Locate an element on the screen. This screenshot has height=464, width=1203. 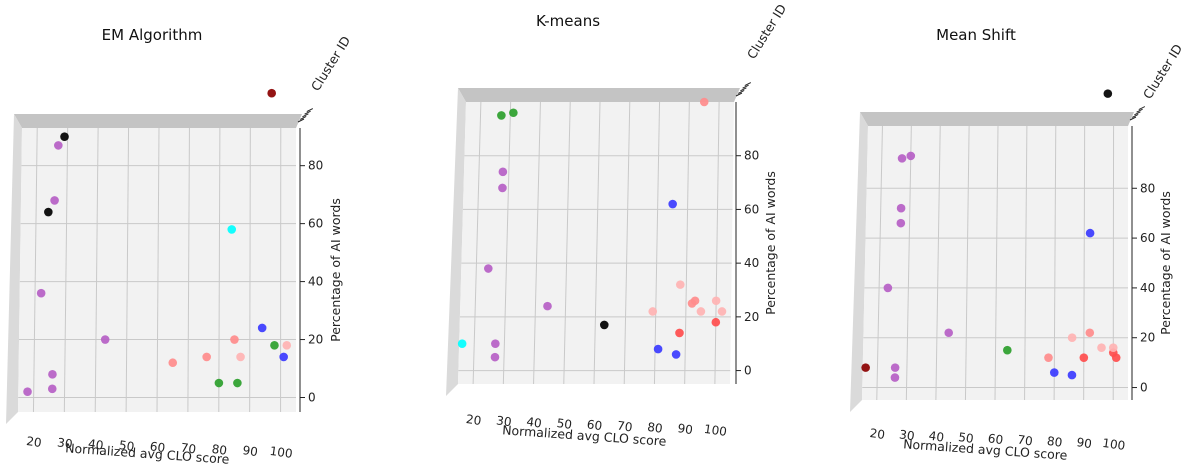
y-tick-label: 40 is located at coordinates (1147, 288).